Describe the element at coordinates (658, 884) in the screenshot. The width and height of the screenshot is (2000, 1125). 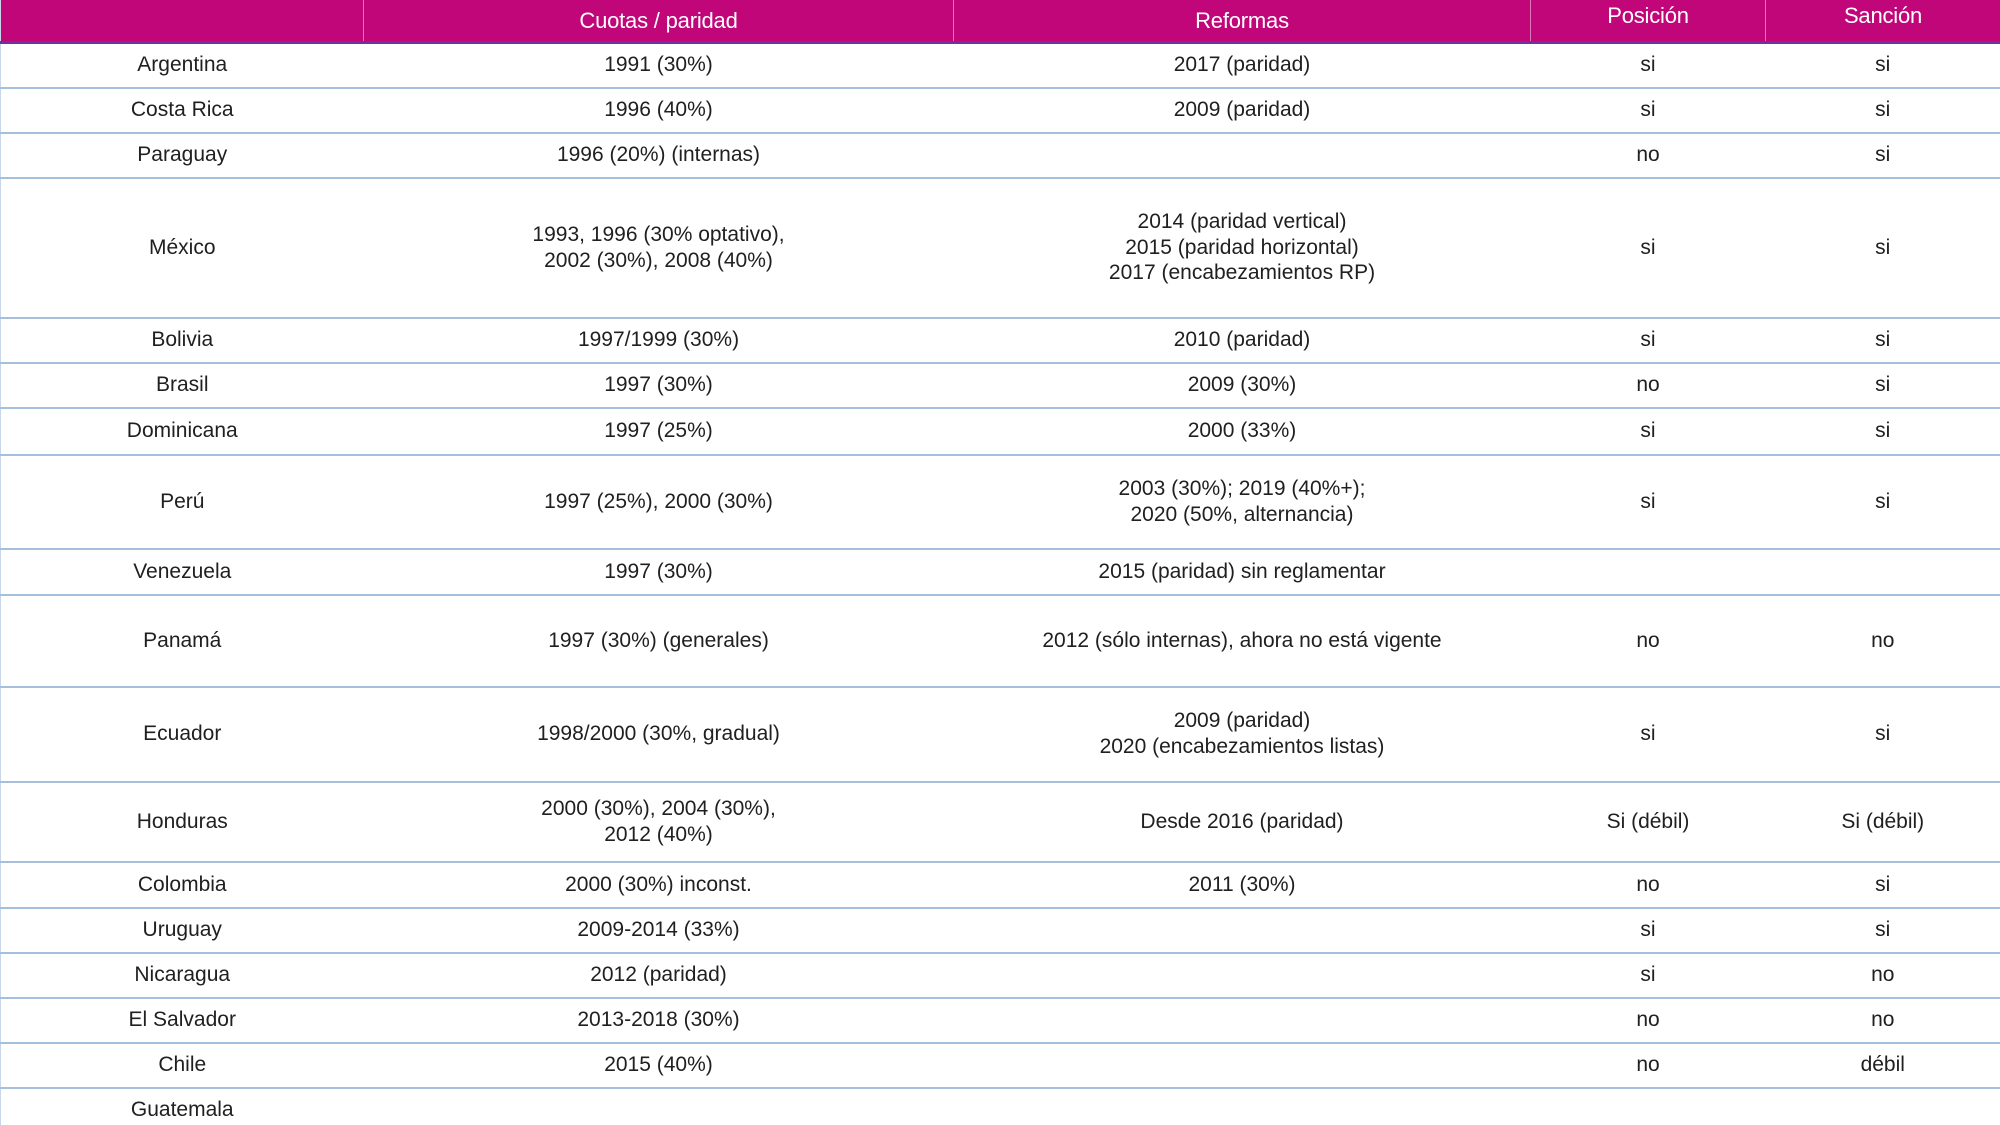
I see `cuotas-cell: 2000 (30%) inconst.` at that location.